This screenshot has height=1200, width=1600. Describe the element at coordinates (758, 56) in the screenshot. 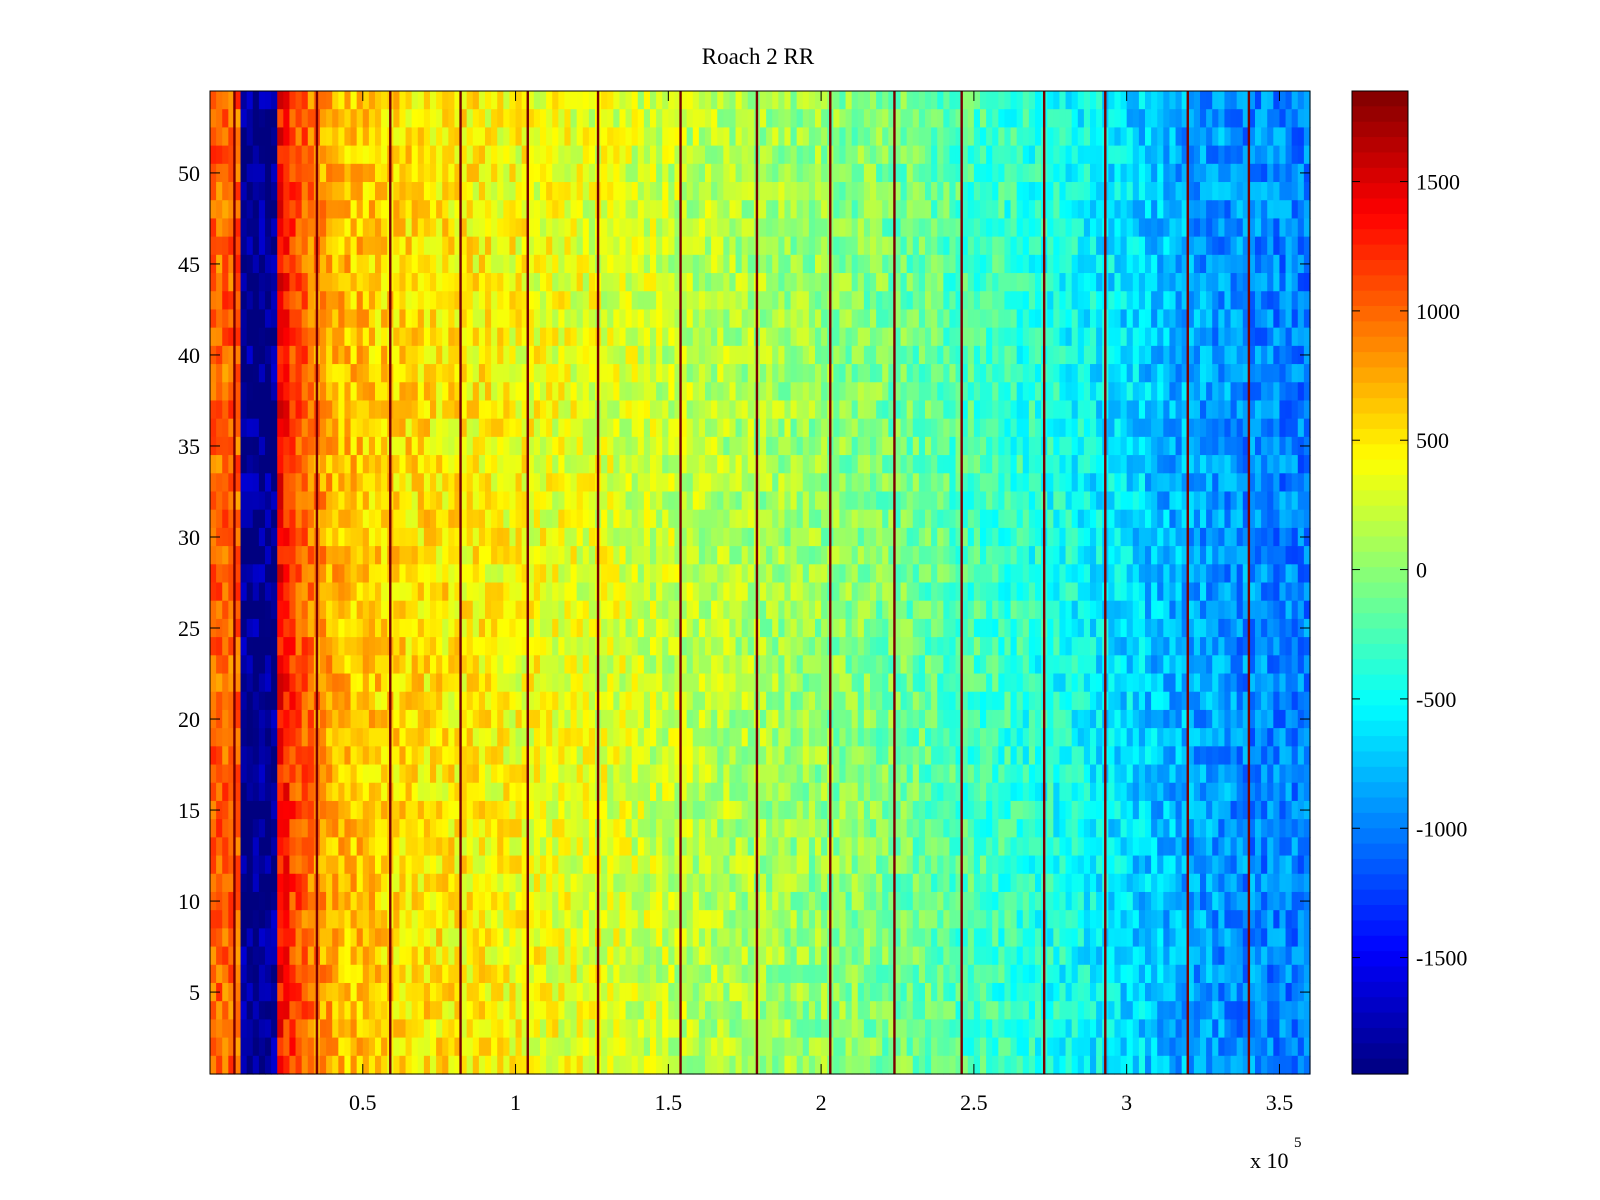

I see `chart-title: Roach 2 RR` at that location.